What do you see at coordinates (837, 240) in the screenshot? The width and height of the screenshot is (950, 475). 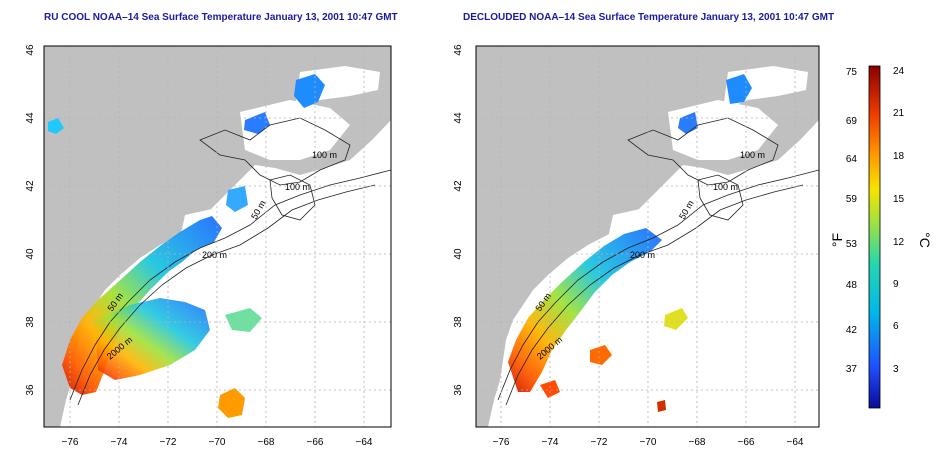 I see `fahrenheit-unit-label: °F` at bounding box center [837, 240].